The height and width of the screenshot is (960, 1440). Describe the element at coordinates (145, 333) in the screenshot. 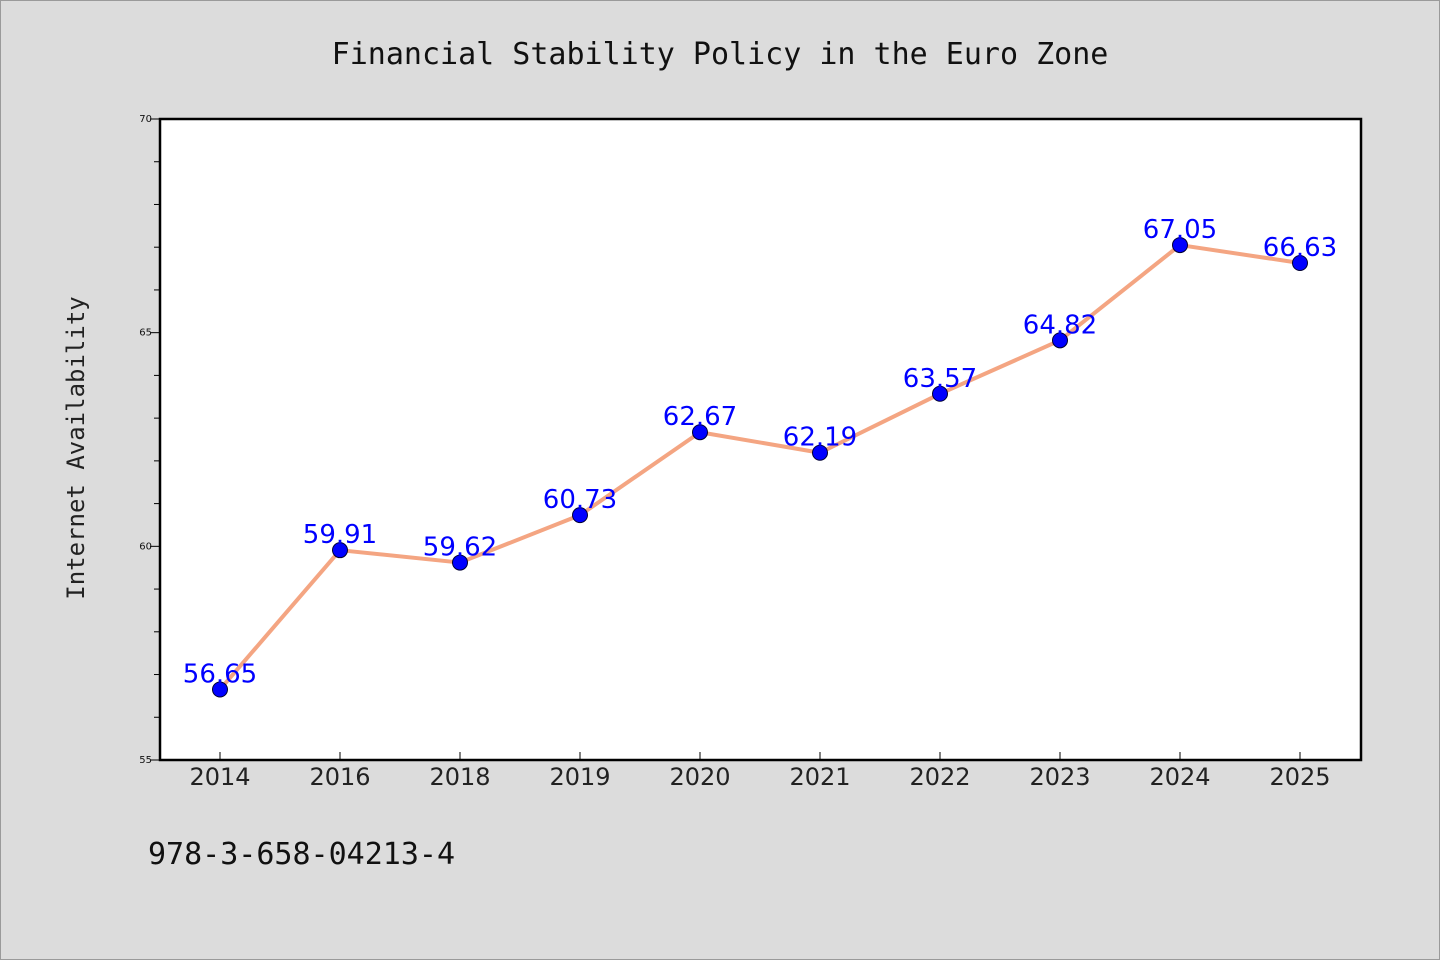

I see `y-tick-label: 65` at that location.